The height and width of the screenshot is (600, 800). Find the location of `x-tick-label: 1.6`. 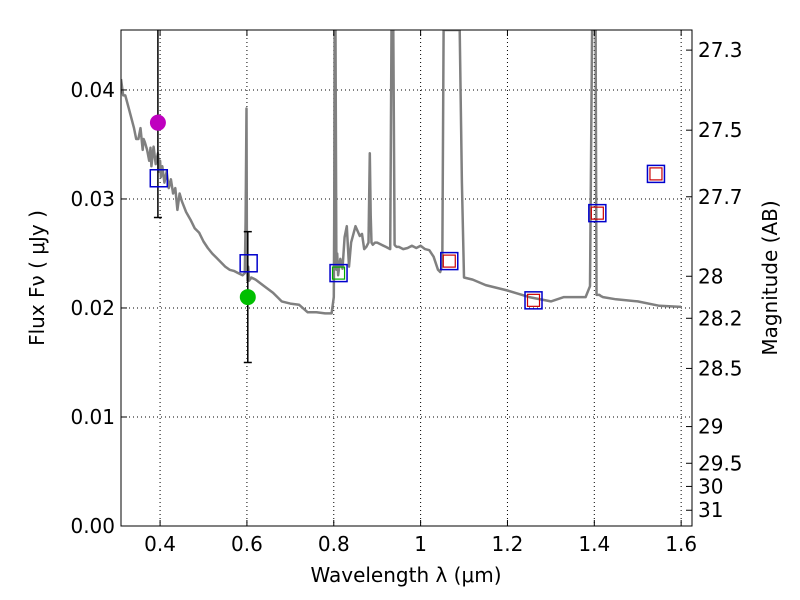

x-tick-label: 1.6 is located at coordinates (681, 544).